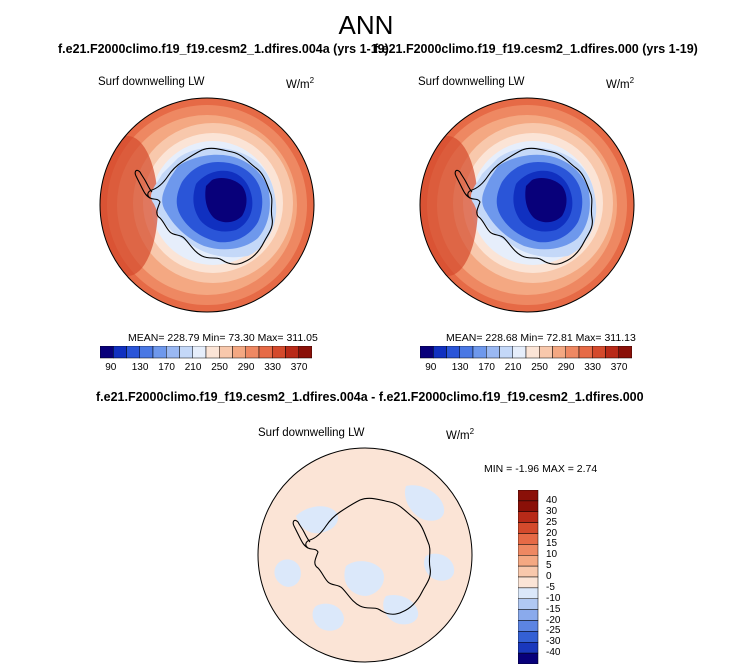  What do you see at coordinates (553, 609) in the screenshot?
I see `colorbar-tick-label: -15` at bounding box center [553, 609].